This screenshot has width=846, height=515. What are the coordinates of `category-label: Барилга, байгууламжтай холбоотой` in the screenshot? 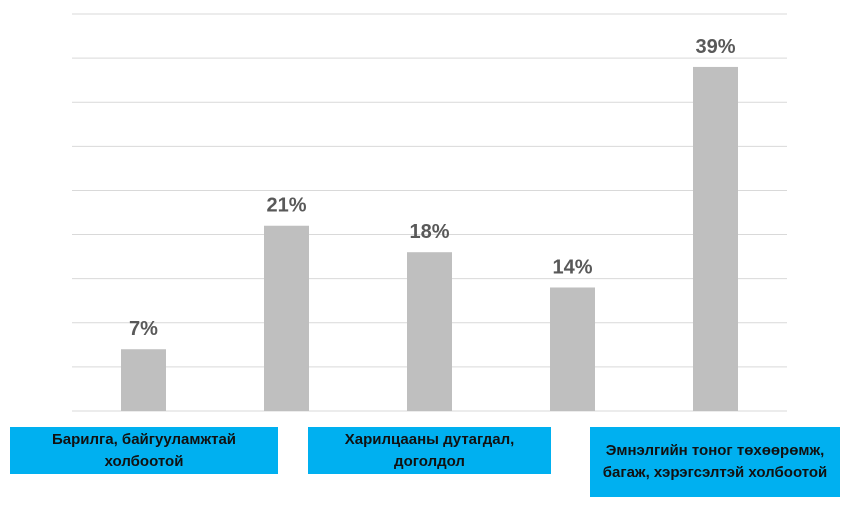 It's located at (144, 450).